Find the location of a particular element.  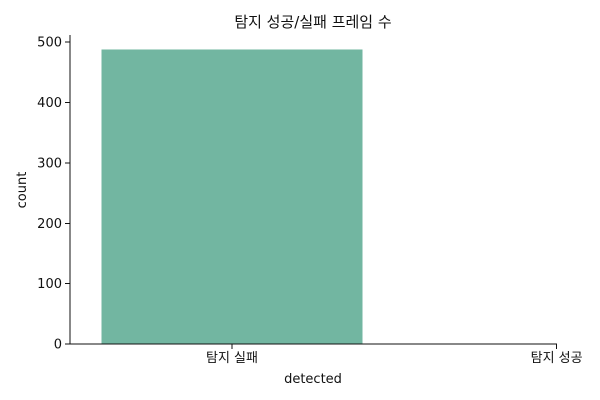

y-ticks: 0 100 200 300 400 500 is located at coordinates (53, 194).